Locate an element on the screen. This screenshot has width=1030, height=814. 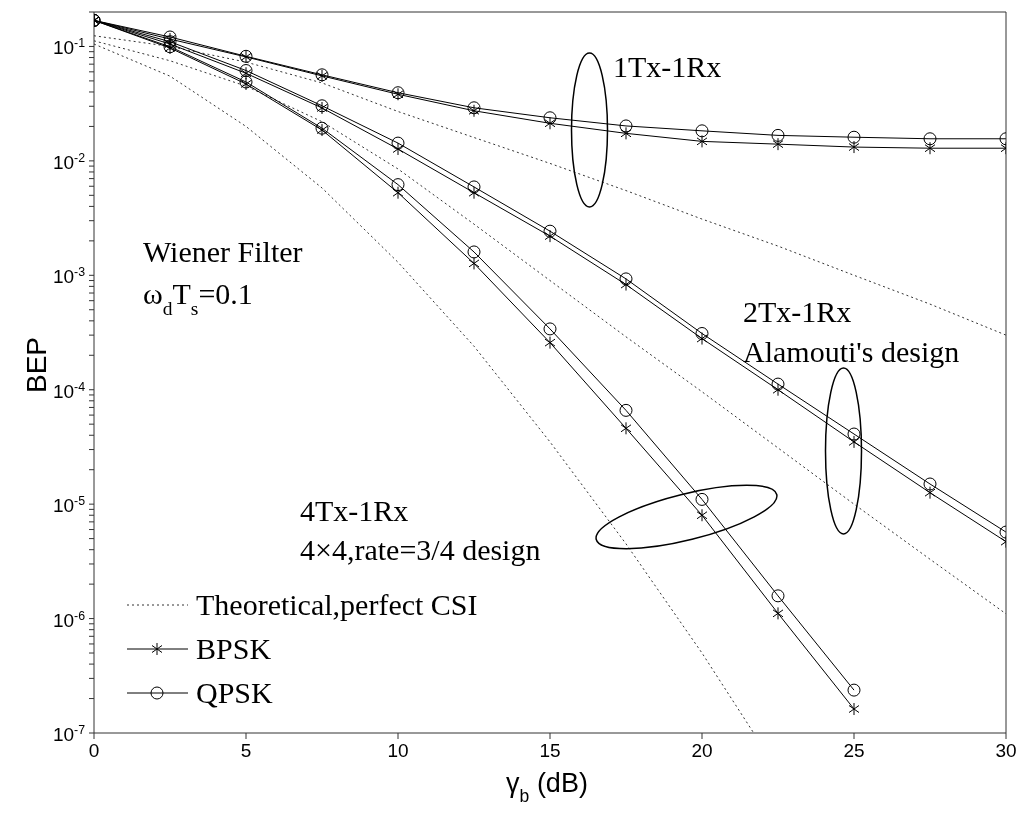
annotation: 1Tx-1Rx is located at coordinates (667, 66).